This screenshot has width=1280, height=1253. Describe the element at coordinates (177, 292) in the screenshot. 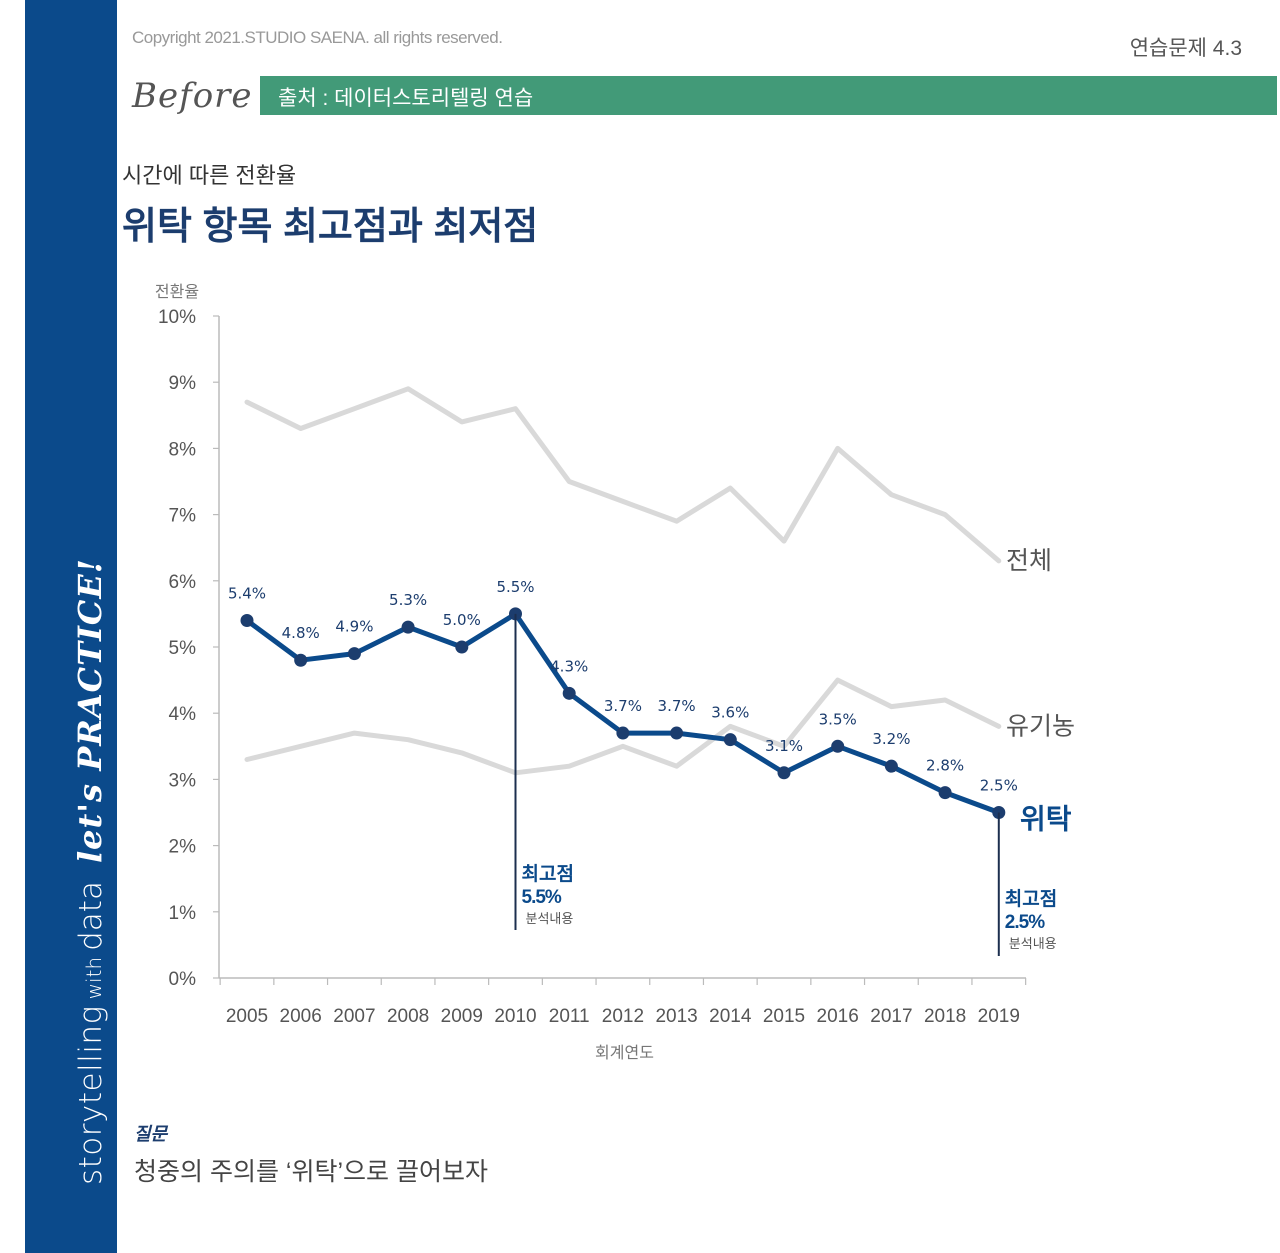

I see `y-axis-title: 전환율` at that location.